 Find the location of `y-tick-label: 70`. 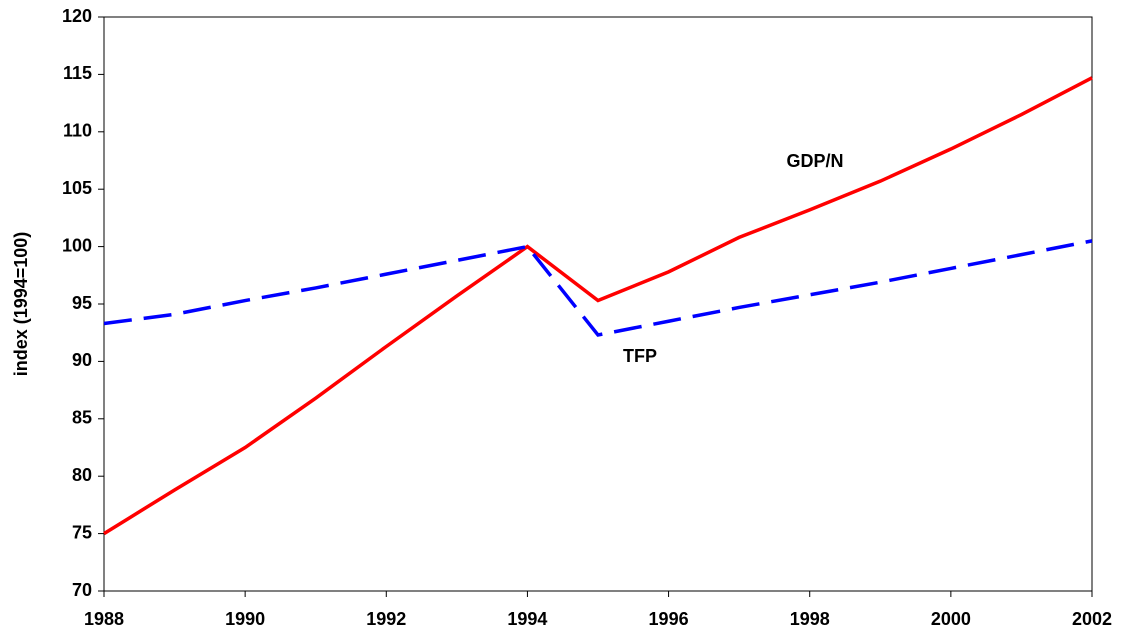

y-tick-label: 70 is located at coordinates (82, 590).